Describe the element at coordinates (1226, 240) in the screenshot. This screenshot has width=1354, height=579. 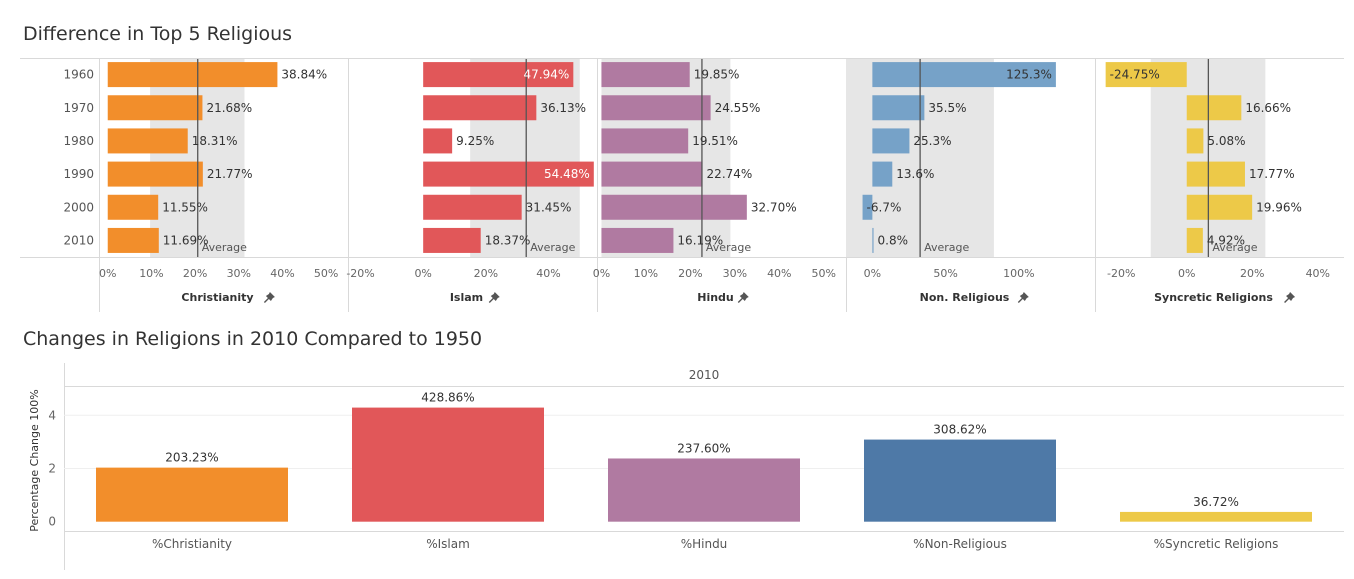
I see `data-label-syncretic-religions-2010: 4.92%` at that location.